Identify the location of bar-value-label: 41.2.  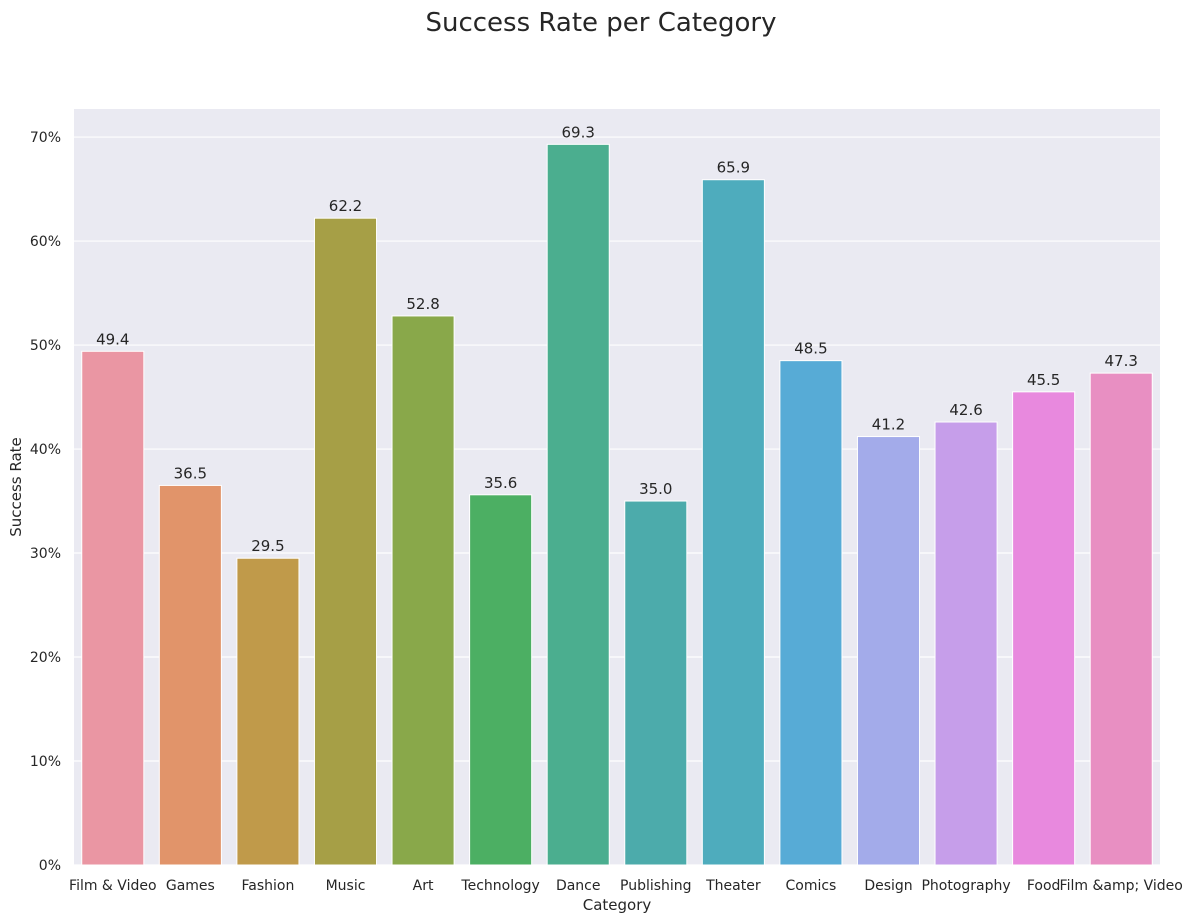
(888, 425).